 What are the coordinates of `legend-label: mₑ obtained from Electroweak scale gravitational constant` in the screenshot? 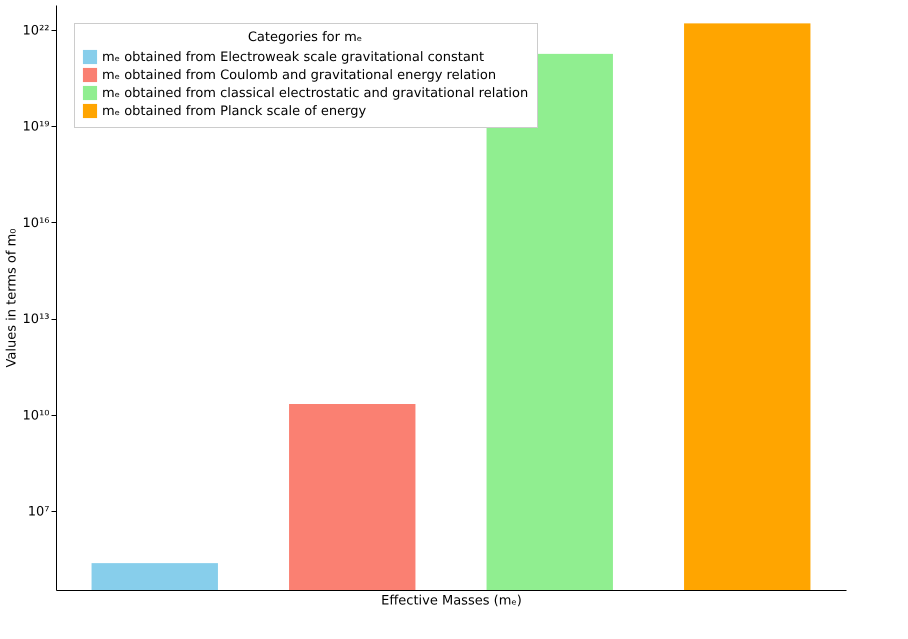 It's located at (293, 57).